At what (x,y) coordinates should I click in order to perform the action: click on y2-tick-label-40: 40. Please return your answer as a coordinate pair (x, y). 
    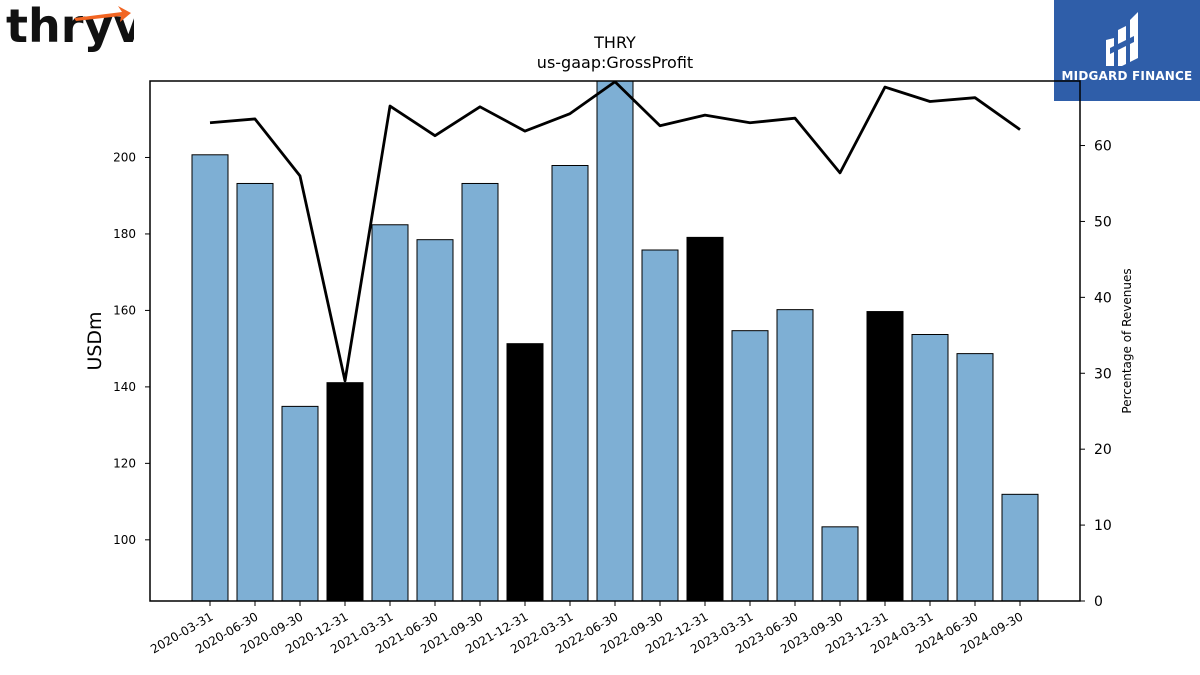
    Looking at the image, I should click on (1103, 298).